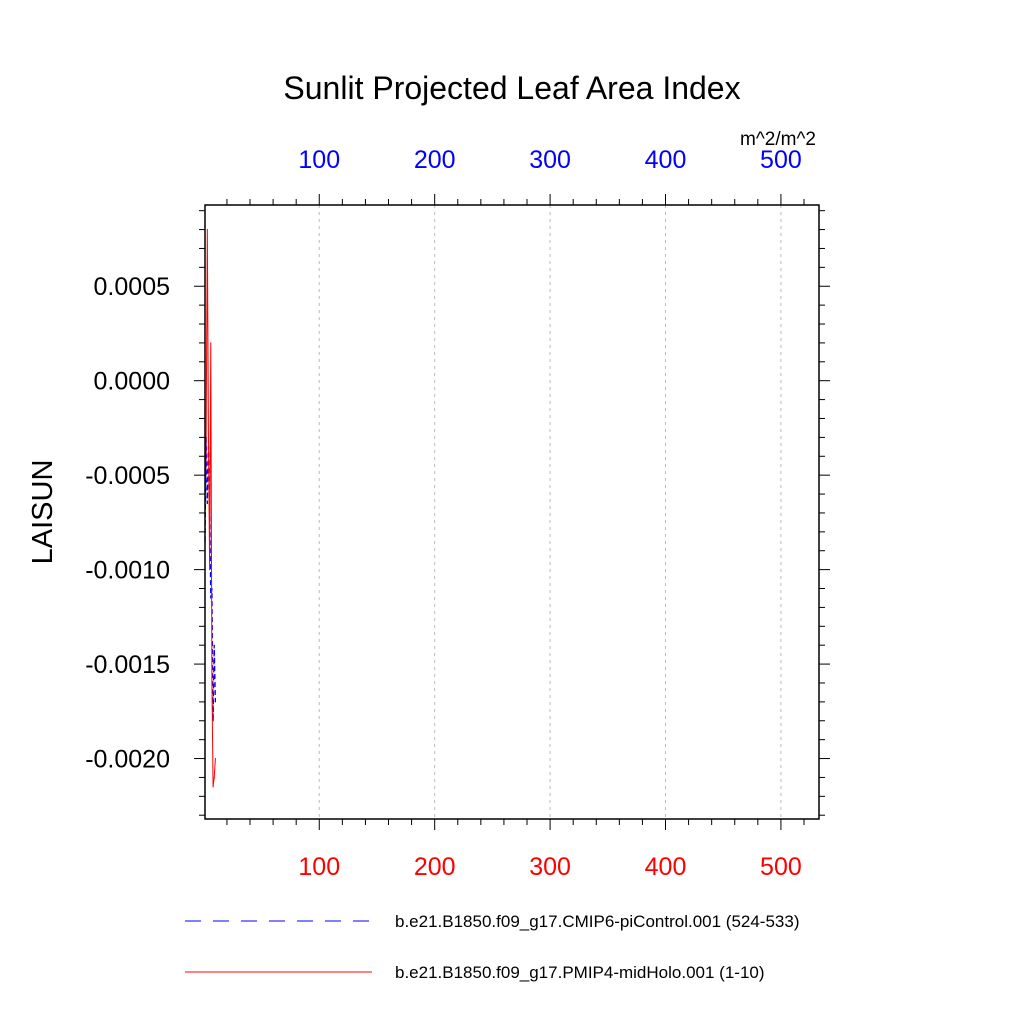 This screenshot has height=1024, width=1024. Describe the element at coordinates (127, 760) in the screenshot. I see `y-tick-label-5: -0.0020` at that location.